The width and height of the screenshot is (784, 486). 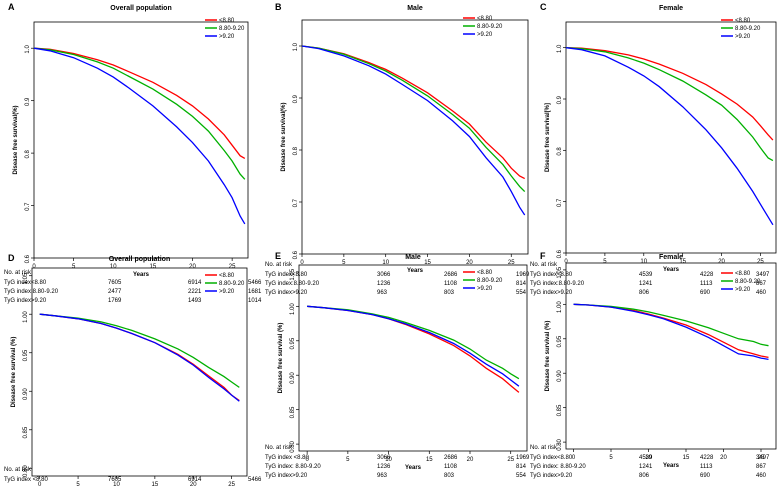 What do you see at coordinates (449, 476) in the screenshot?
I see `risk-value: 803` at bounding box center [449, 476].